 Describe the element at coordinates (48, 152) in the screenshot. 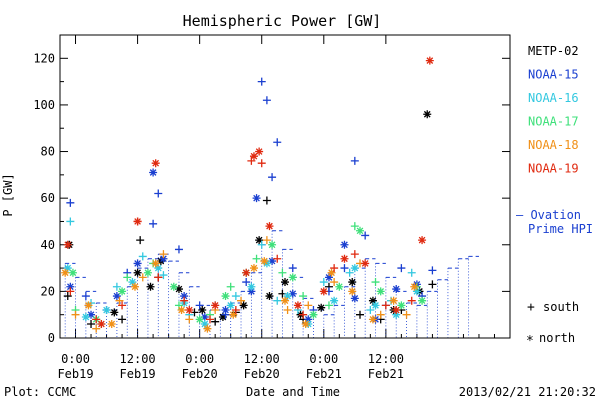

I see `y-tick-label: 80` at that location.